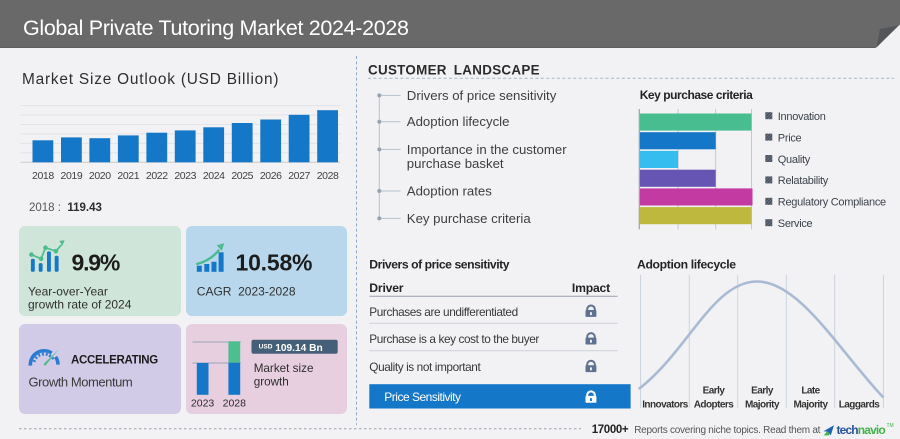 The width and height of the screenshot is (900, 439). What do you see at coordinates (832, 203) in the screenshot?
I see `svg-text: Regulatory Compliance` at bounding box center [832, 203].